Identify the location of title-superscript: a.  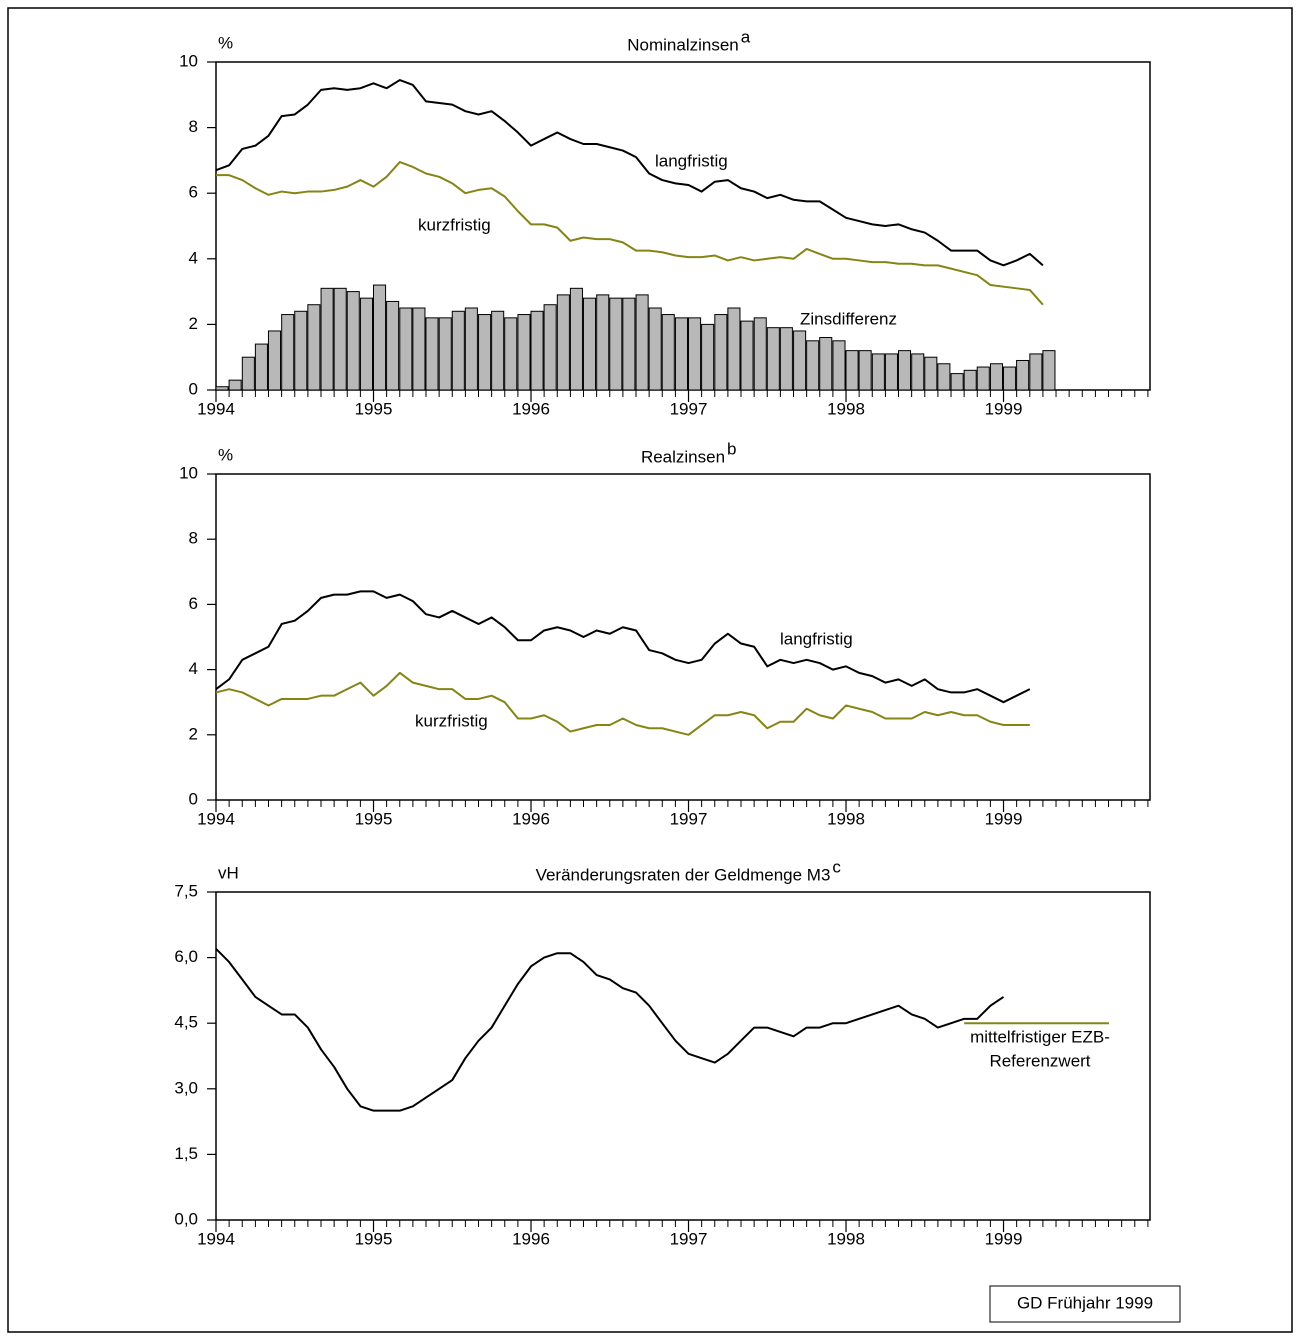
(746, 36).